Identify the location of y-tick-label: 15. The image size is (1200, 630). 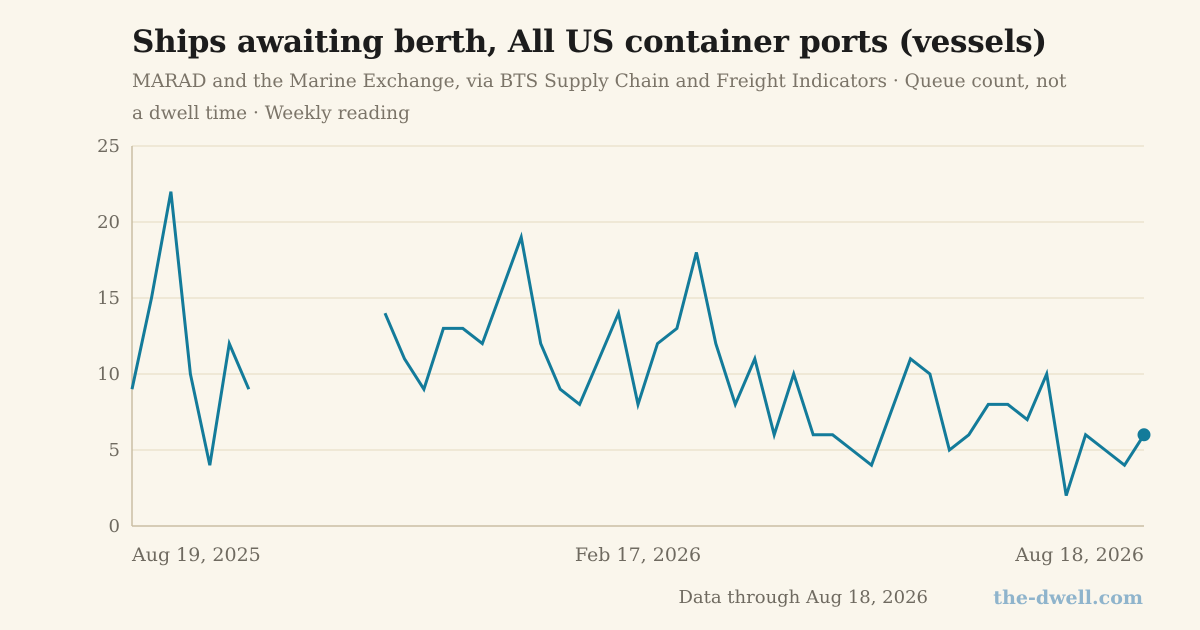
(108, 298).